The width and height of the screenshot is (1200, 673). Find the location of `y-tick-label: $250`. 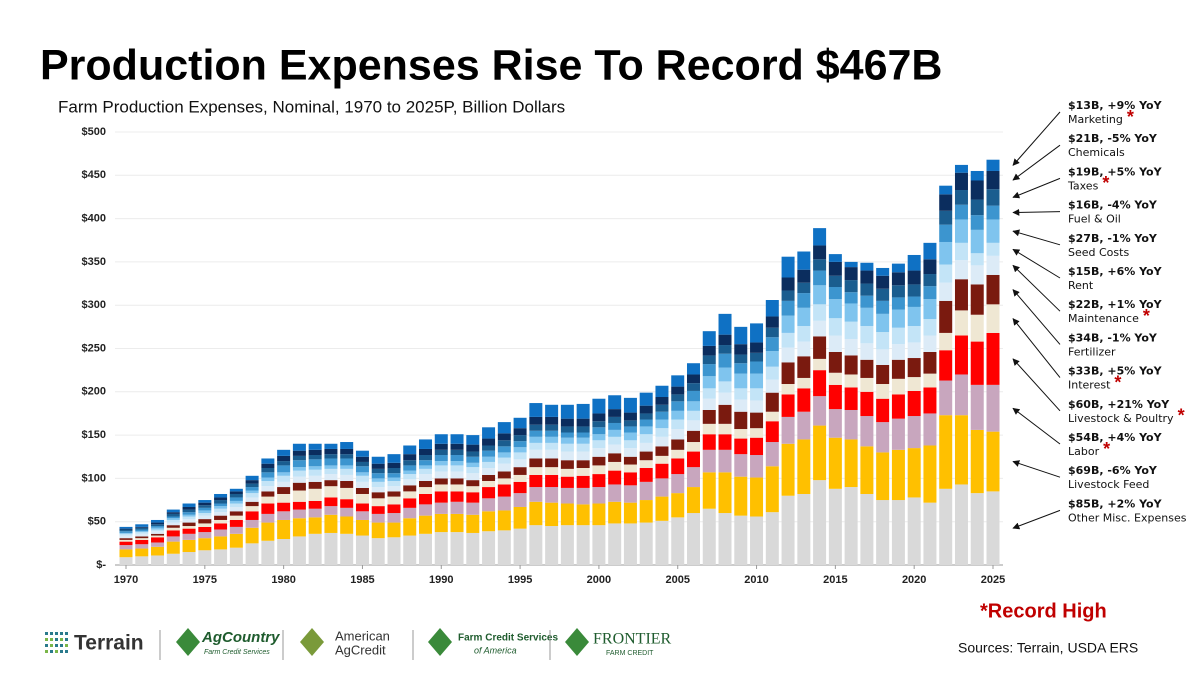

y-tick-label: $250 is located at coordinates (94, 348).